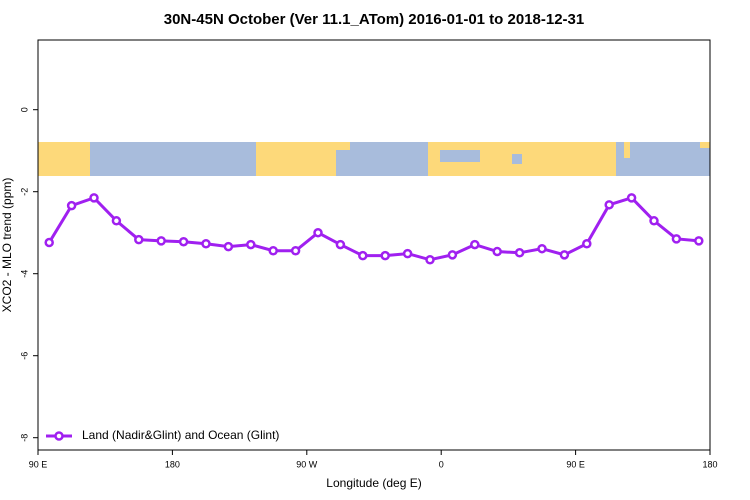  Describe the element at coordinates (59, 436) in the screenshot. I see `legend-swatch-point` at that location.